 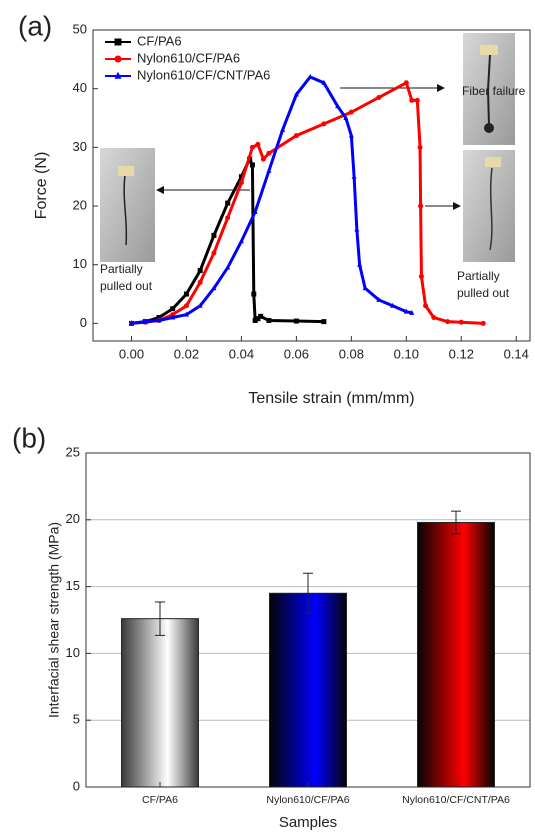 I want to click on x-tick-label: 0.04, so click(x=241, y=353).